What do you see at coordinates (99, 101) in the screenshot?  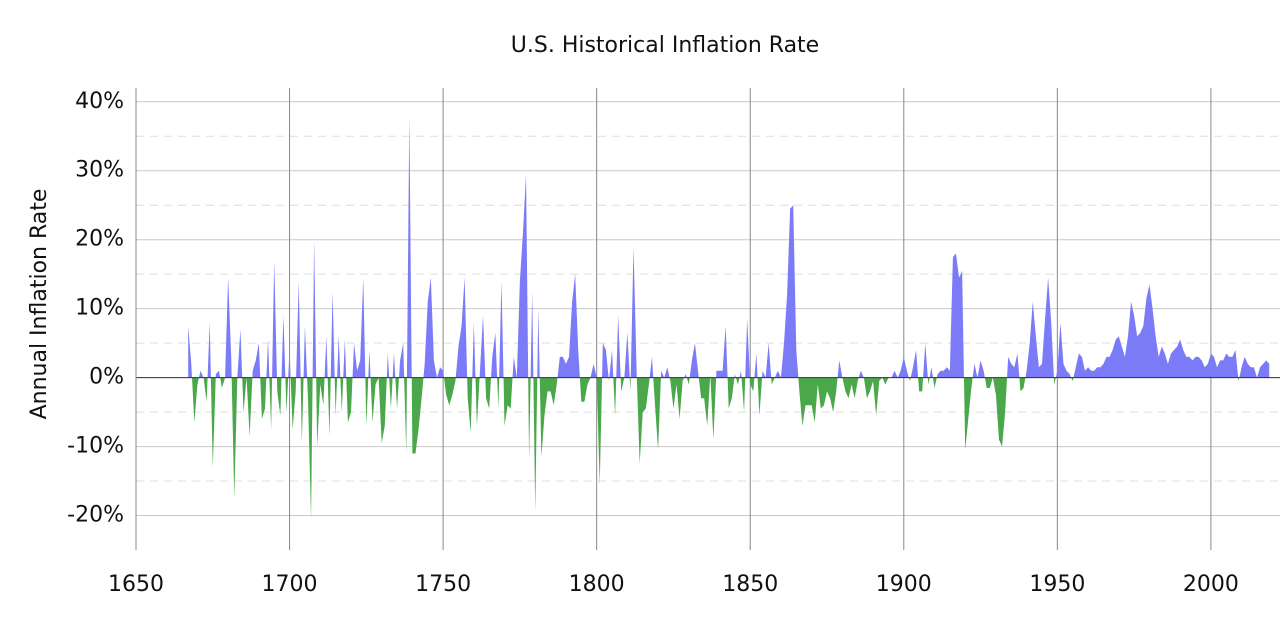 I see `y-tick-label: 40%` at bounding box center [99, 101].